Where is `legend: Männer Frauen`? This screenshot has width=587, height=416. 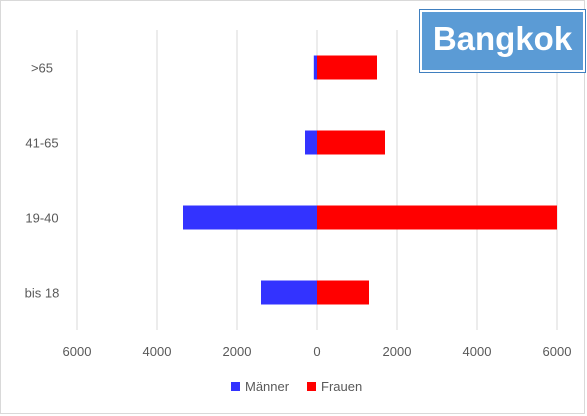
legend: Männer Frauen is located at coordinates (296, 386).